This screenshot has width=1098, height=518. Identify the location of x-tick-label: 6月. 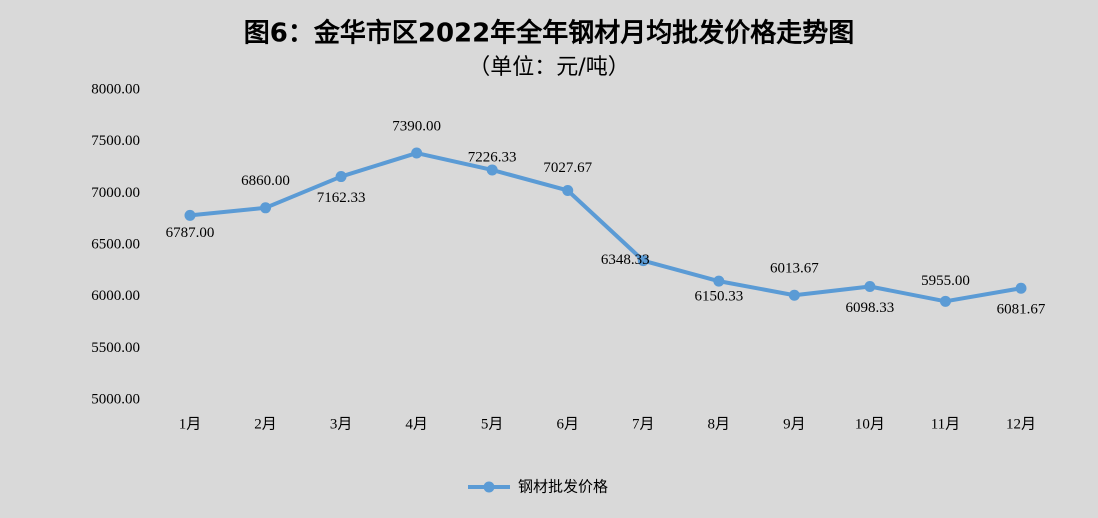
(567, 424).